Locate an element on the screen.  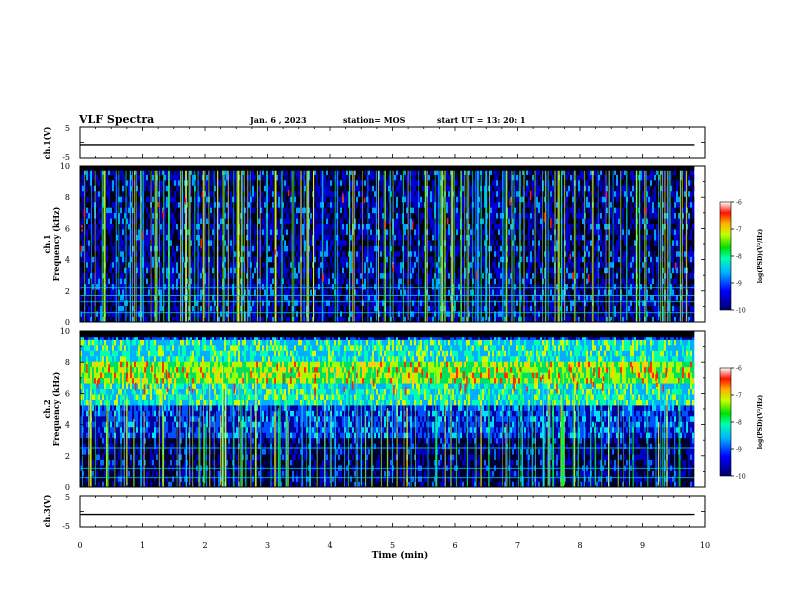
ch1-ytick-bottom: -5 is located at coordinates (66, 157).